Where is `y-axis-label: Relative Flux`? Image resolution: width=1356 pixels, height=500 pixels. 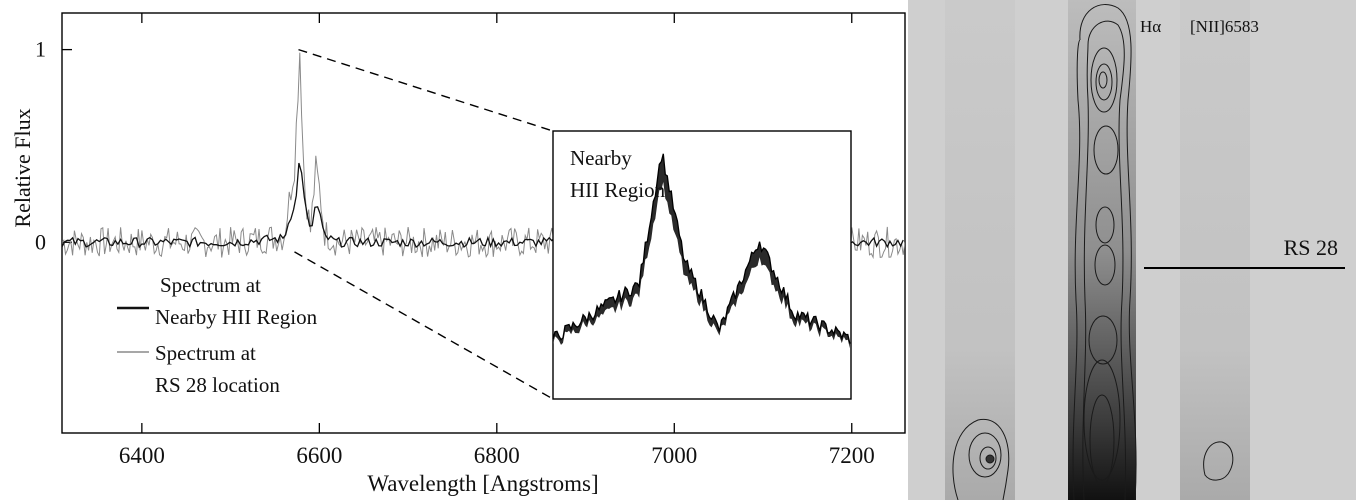
y-axis-label: Relative Flux is located at coordinates (22, 167).